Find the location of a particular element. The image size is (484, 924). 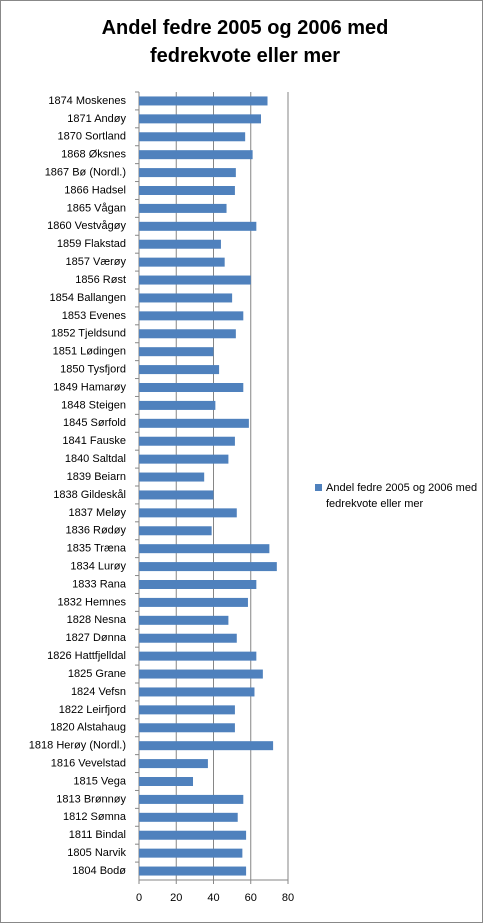

y-tick-label: 1852 Tjeldsund is located at coordinates (88, 334).